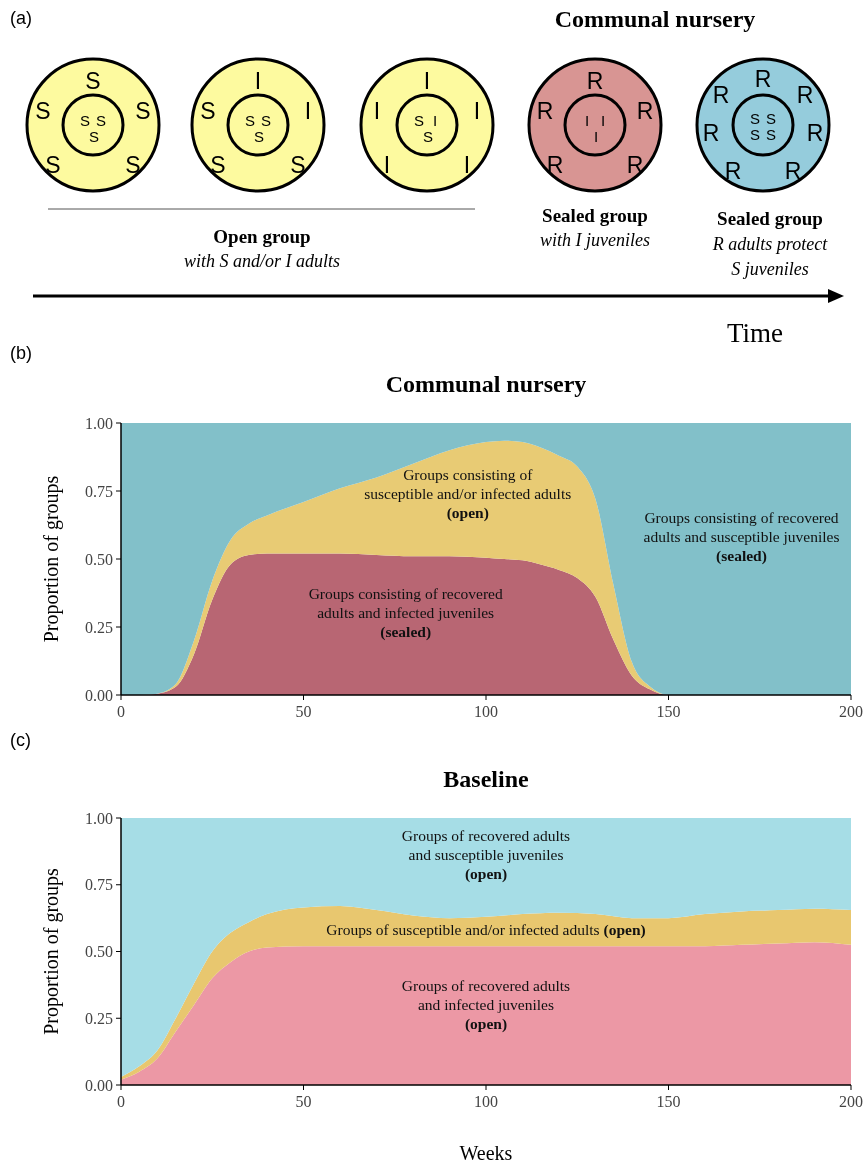  What do you see at coordinates (486, 1153) in the screenshot?
I see `x-axis-title: Weeks` at bounding box center [486, 1153].